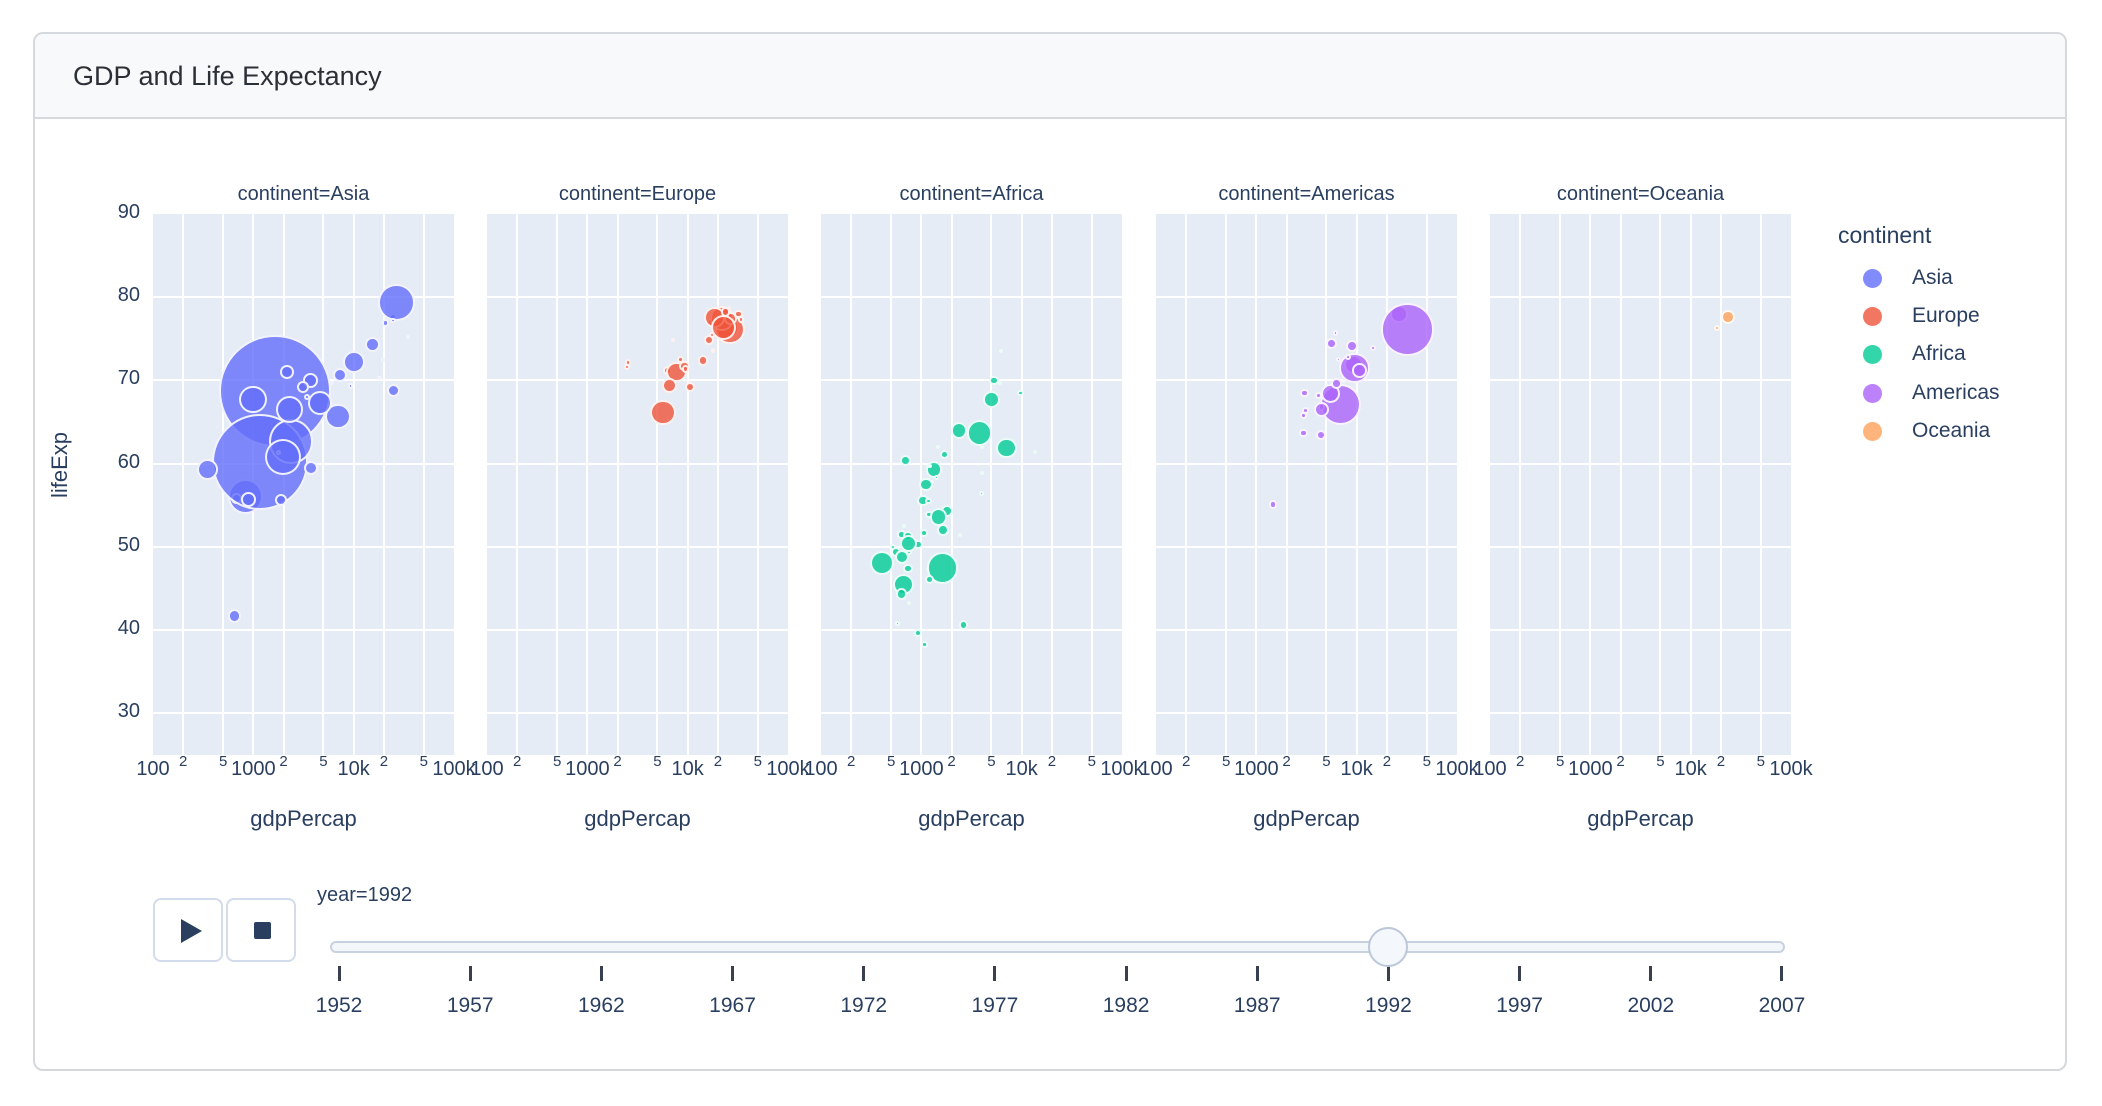  Describe the element at coordinates (1938, 432) in the screenshot. I see `legend-item-oceania: Oceania` at that location.